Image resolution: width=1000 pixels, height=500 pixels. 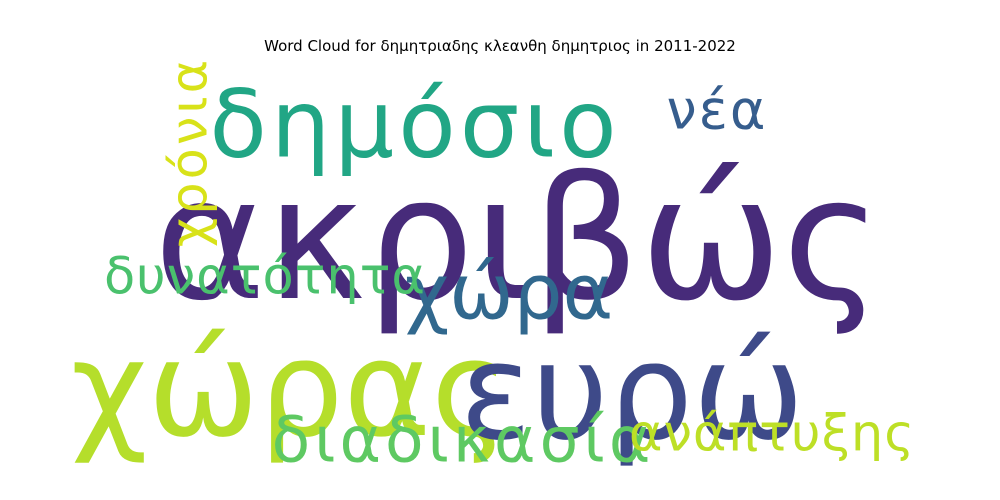 What do you see at coordinates (772, 434) in the screenshot?
I see `cloud-word: ανάπτυξης` at bounding box center [772, 434].